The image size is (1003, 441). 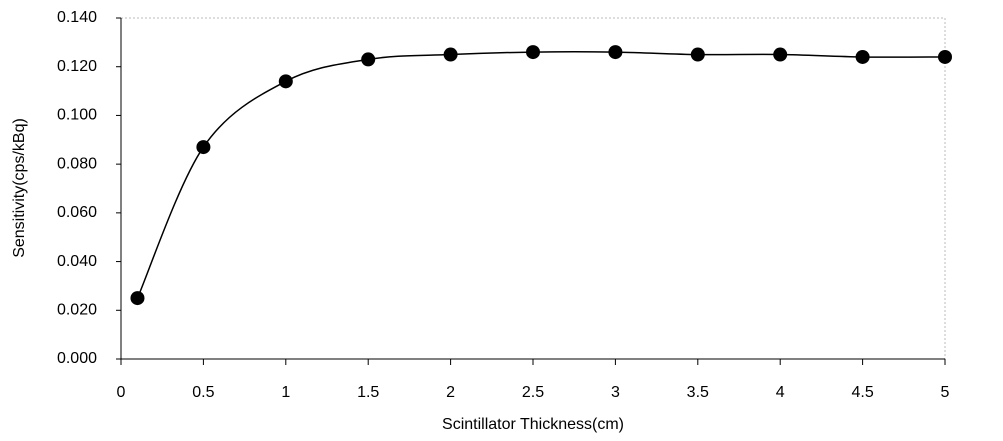 I want to click on y-tick-label: 0.080, so click(x=77, y=163).